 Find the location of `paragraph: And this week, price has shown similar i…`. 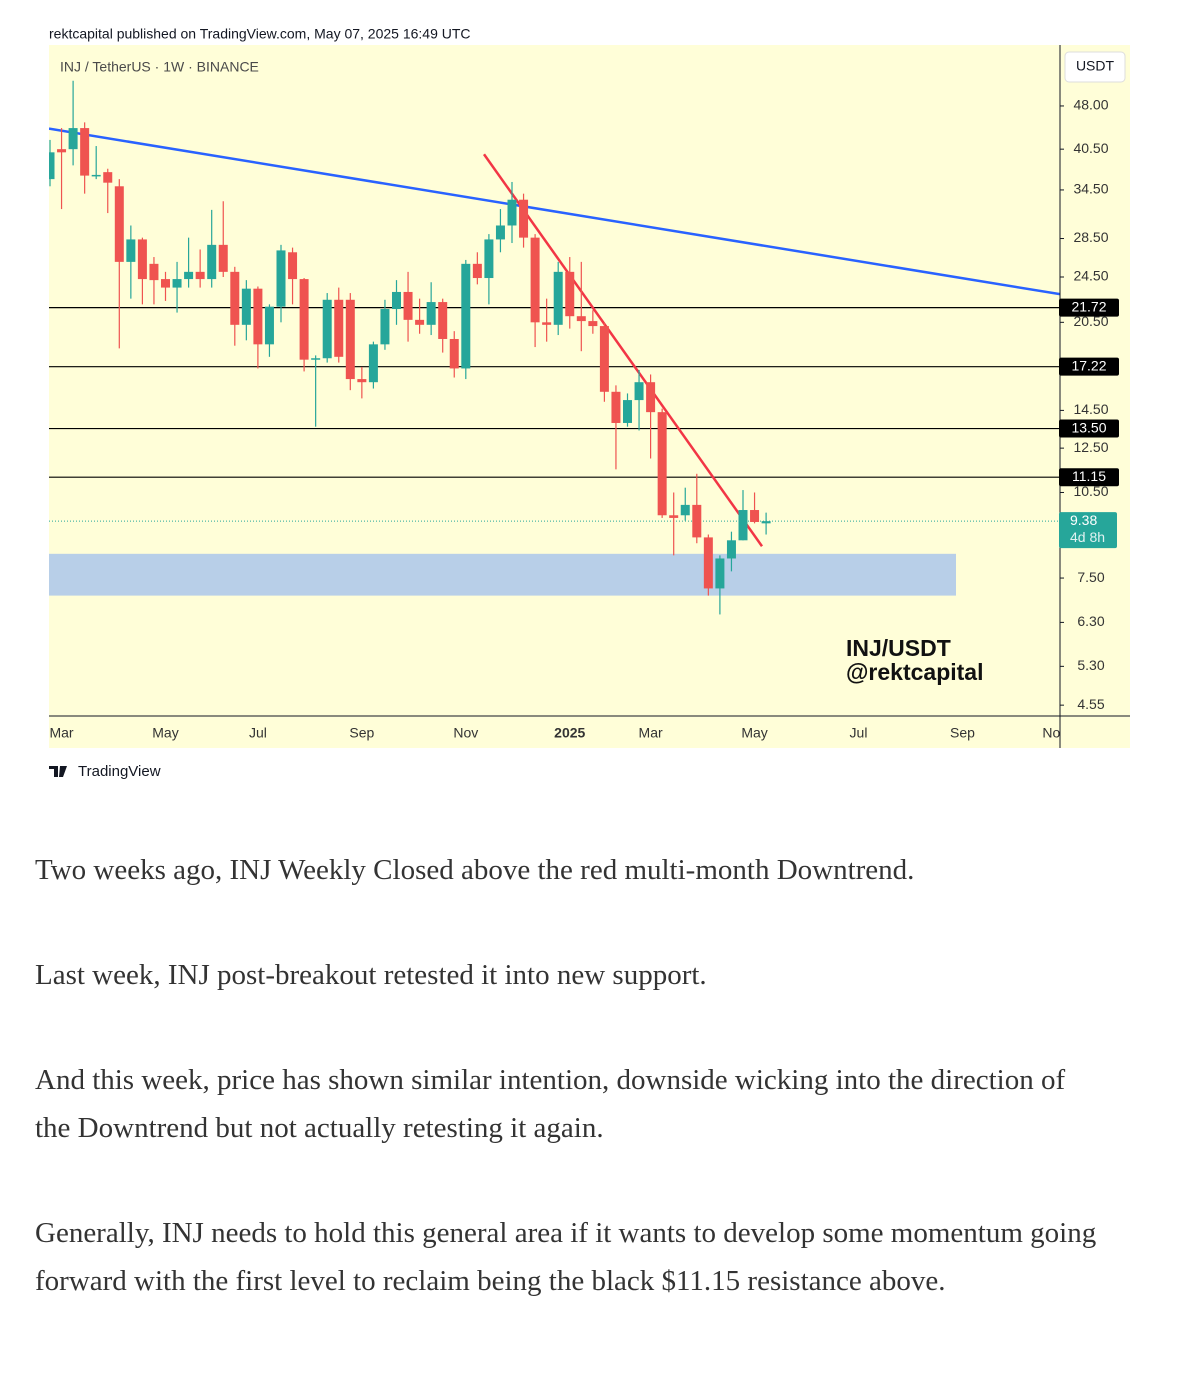

paragraph: And this week, price has shown similar i… is located at coordinates (550, 1104).